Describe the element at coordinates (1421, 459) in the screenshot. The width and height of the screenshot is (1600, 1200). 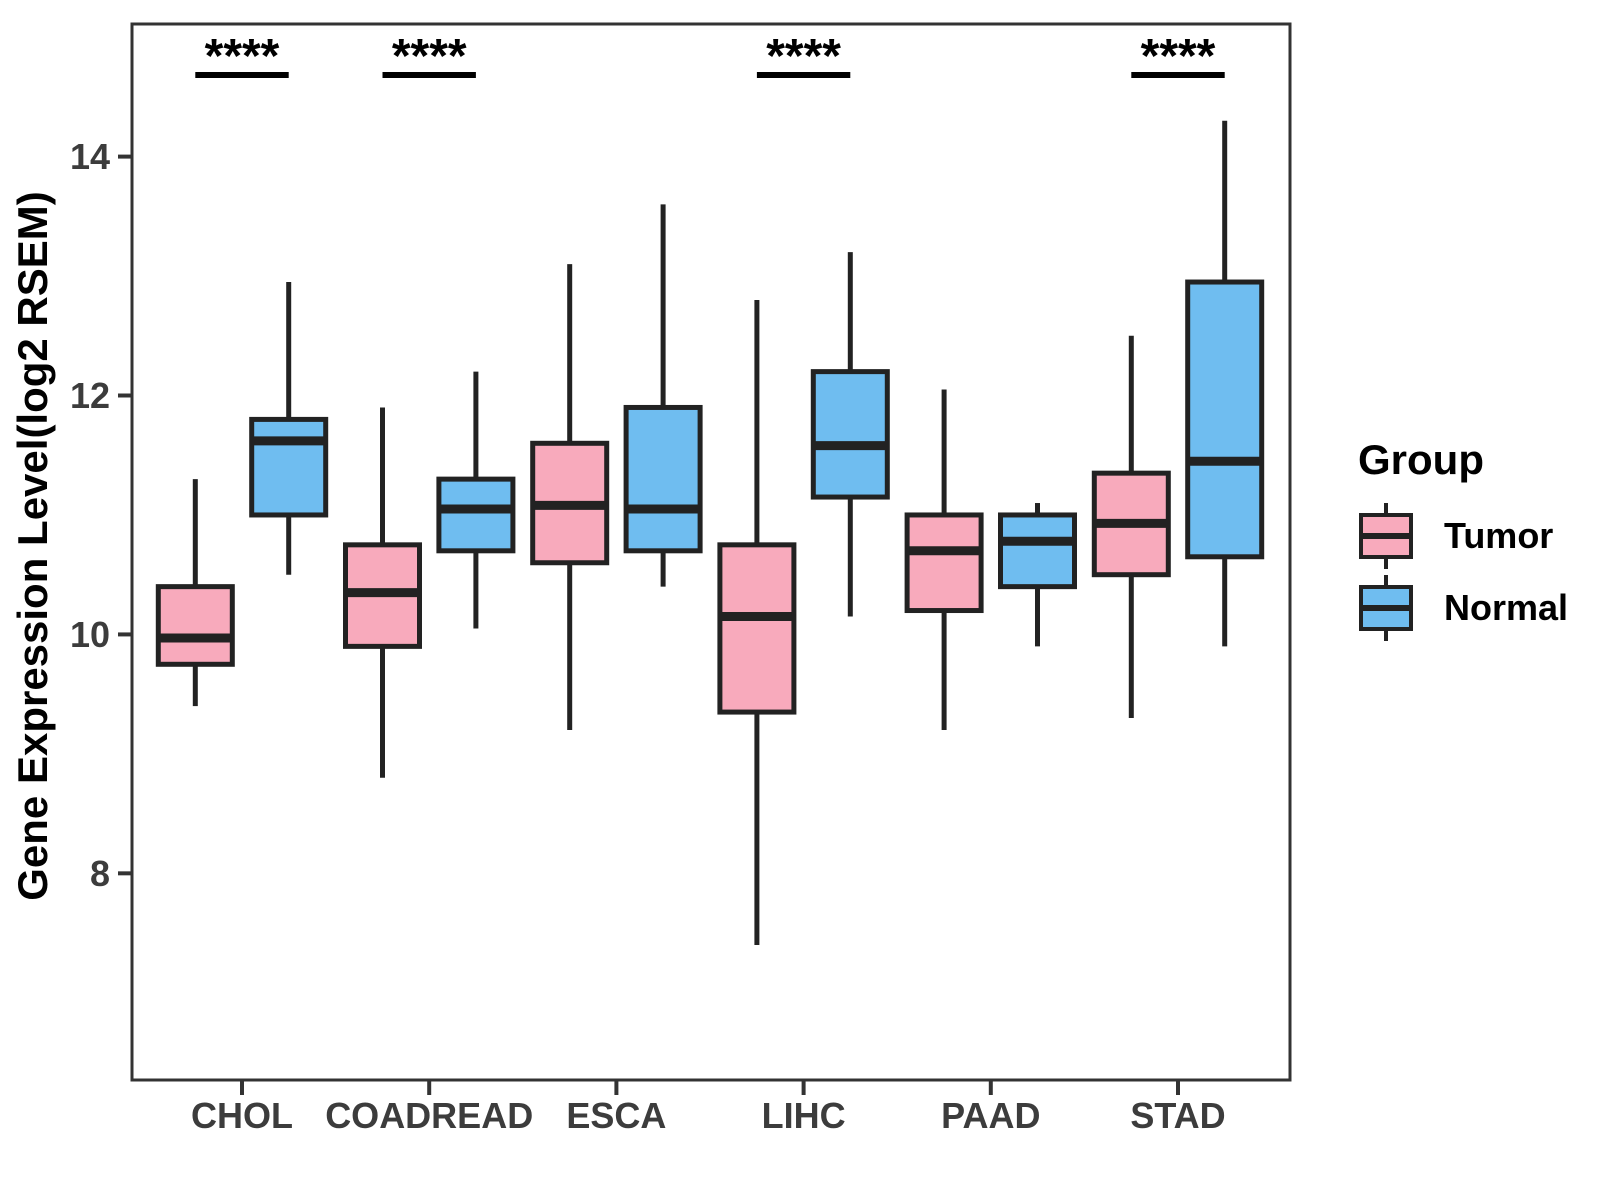
I see `legend-title: Group` at that location.